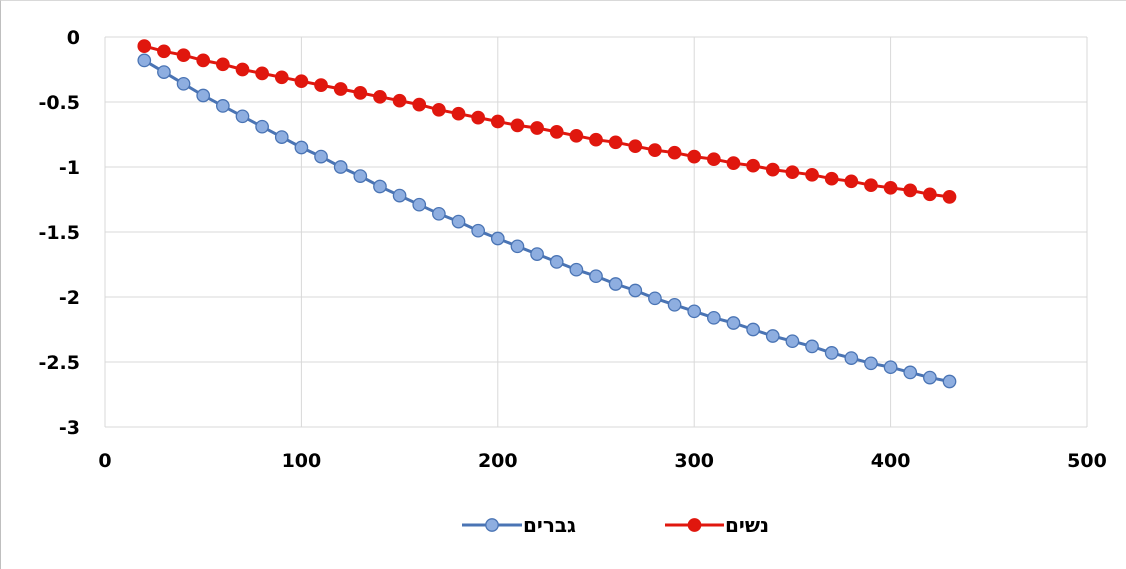 This screenshot has height=569, width=1126. Describe the element at coordinates (104, 461) in the screenshot. I see `x-tick-label: 0` at that location.